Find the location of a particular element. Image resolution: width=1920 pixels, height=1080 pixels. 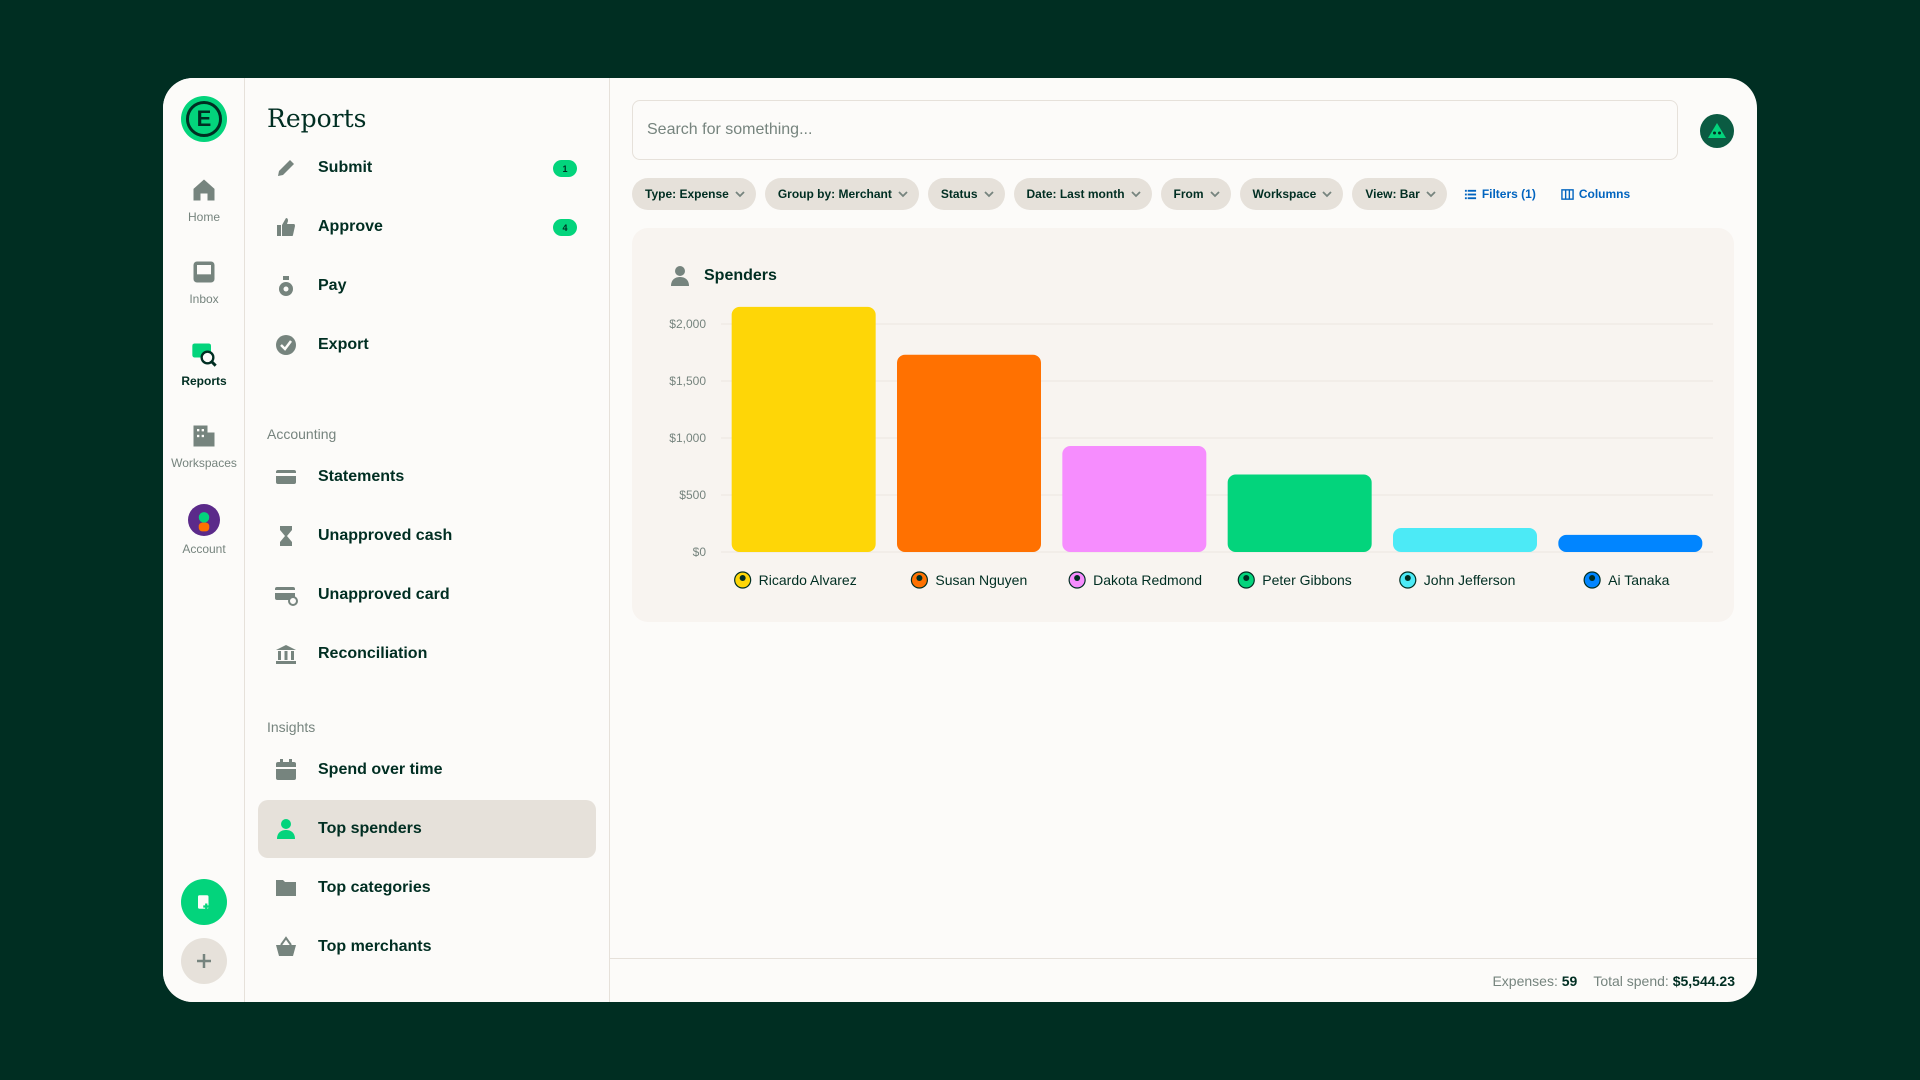

sidebar-item-top-categories: Top categories is located at coordinates (427, 888).